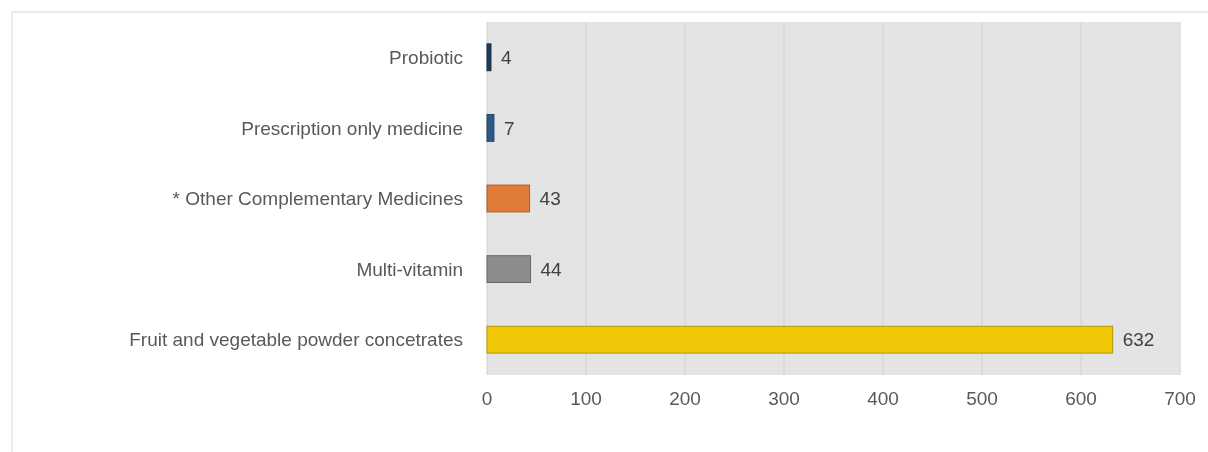 This screenshot has width=1208, height=452. Describe the element at coordinates (1180, 398) in the screenshot. I see `x-tick-label: 700` at that location.